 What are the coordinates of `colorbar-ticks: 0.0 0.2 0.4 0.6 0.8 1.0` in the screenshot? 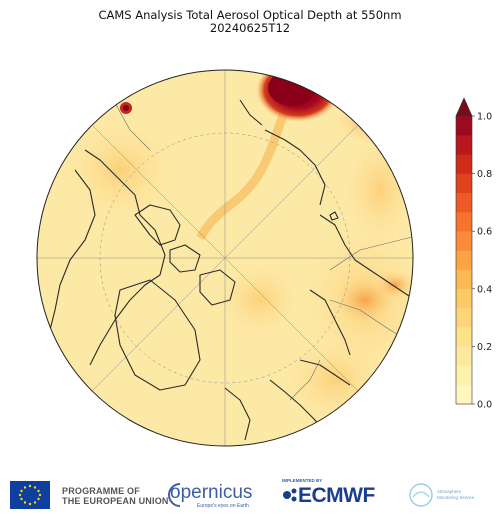 It's located at (482, 261).